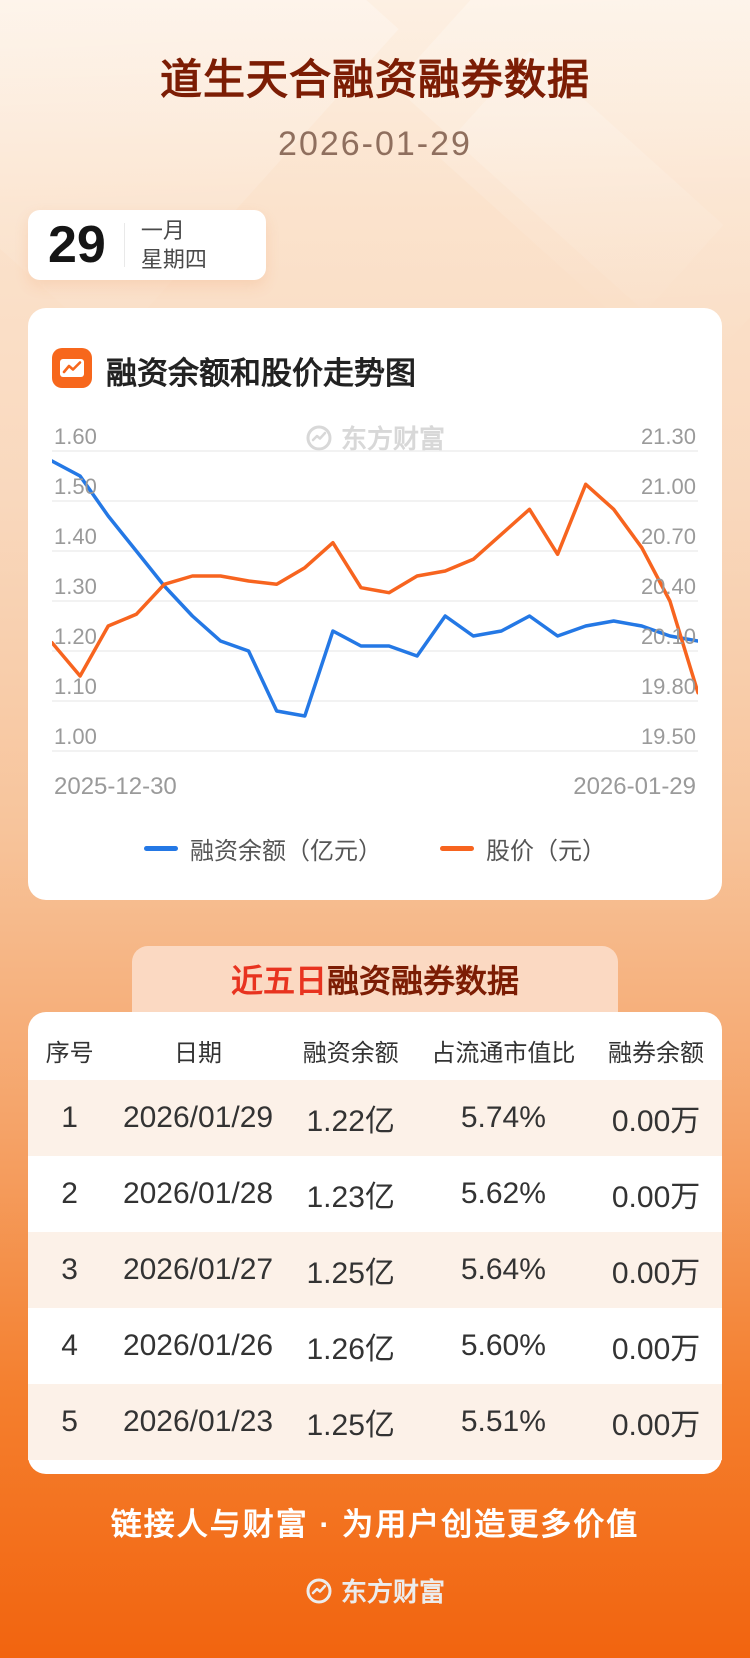  I want to click on table-row: 2 2026/01/28 1.23亿 5.62% 0.00万, so click(375, 1194).